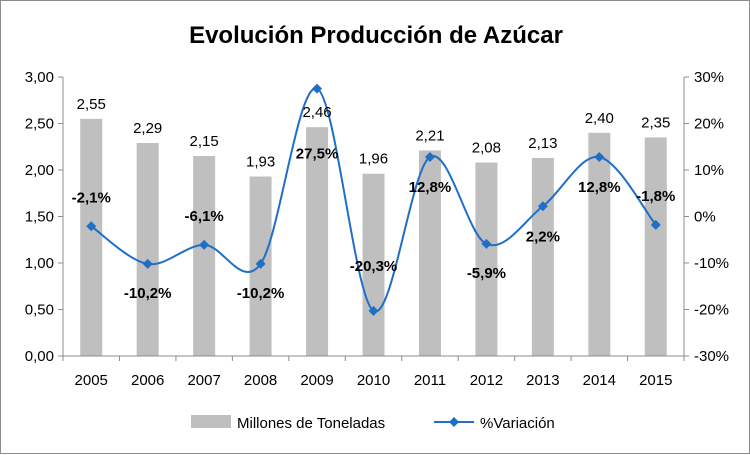  What do you see at coordinates (260, 162) in the screenshot?
I see `bar-value-label-2008: 1,93` at bounding box center [260, 162].